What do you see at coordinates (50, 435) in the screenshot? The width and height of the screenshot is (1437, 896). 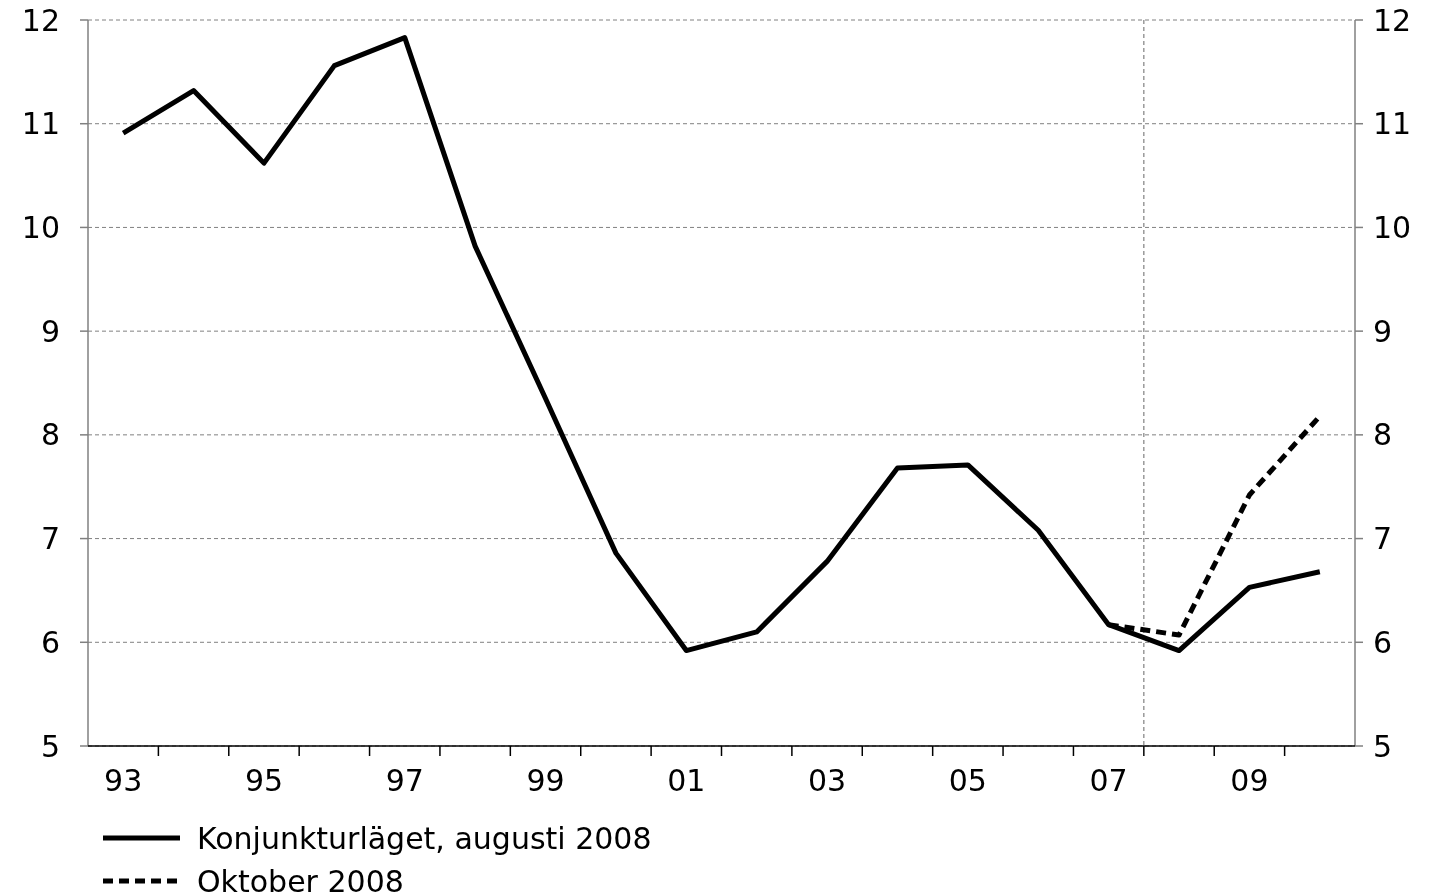 I see `y-tick-label: 8` at bounding box center [50, 435].